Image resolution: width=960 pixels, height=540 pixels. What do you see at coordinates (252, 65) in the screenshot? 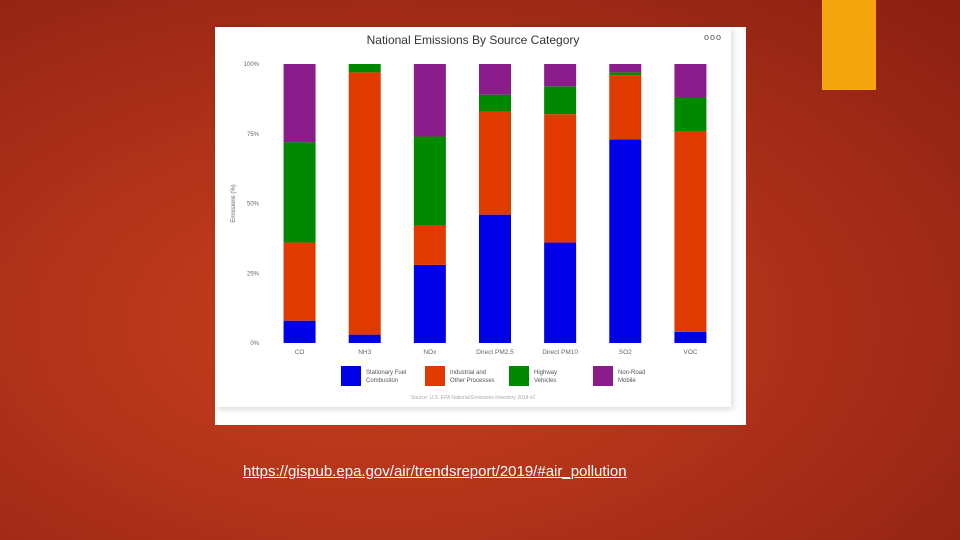
I see `y-tick-label: 100%` at bounding box center [252, 65].